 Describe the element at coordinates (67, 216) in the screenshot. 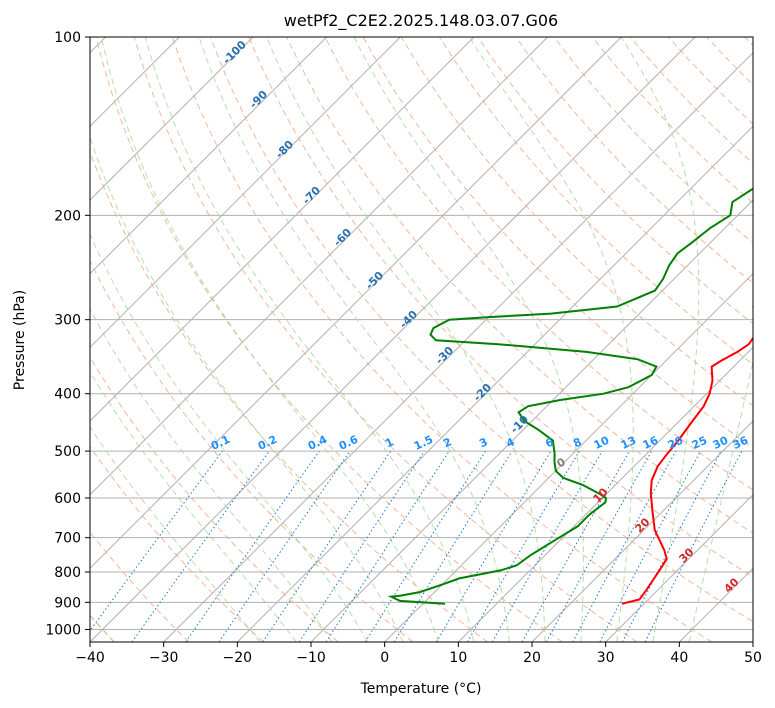

I see `y-tick-label: 200` at that location.